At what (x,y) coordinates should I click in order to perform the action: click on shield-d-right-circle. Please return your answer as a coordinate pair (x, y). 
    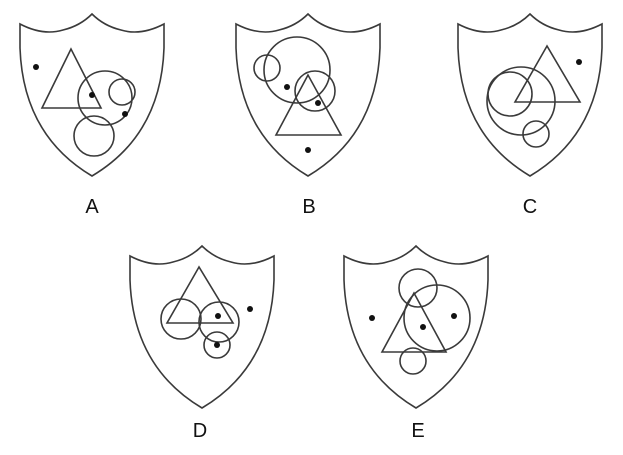
    Looking at the image, I should click on (219, 322).